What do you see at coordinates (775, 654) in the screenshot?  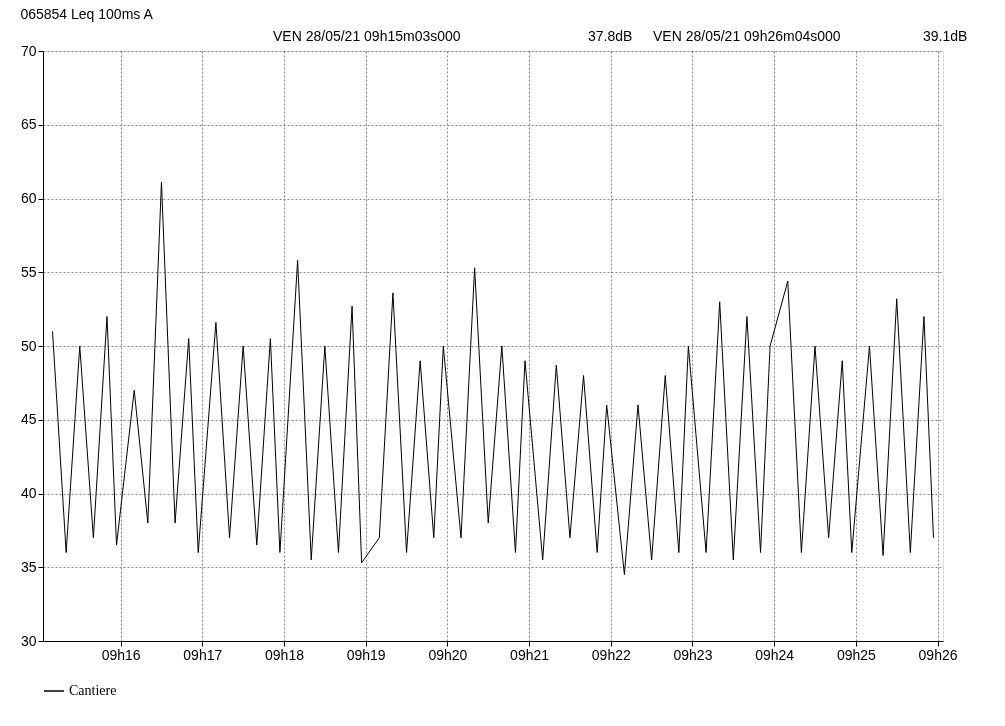 I see `x-tick-label: 09h24` at bounding box center [775, 654].